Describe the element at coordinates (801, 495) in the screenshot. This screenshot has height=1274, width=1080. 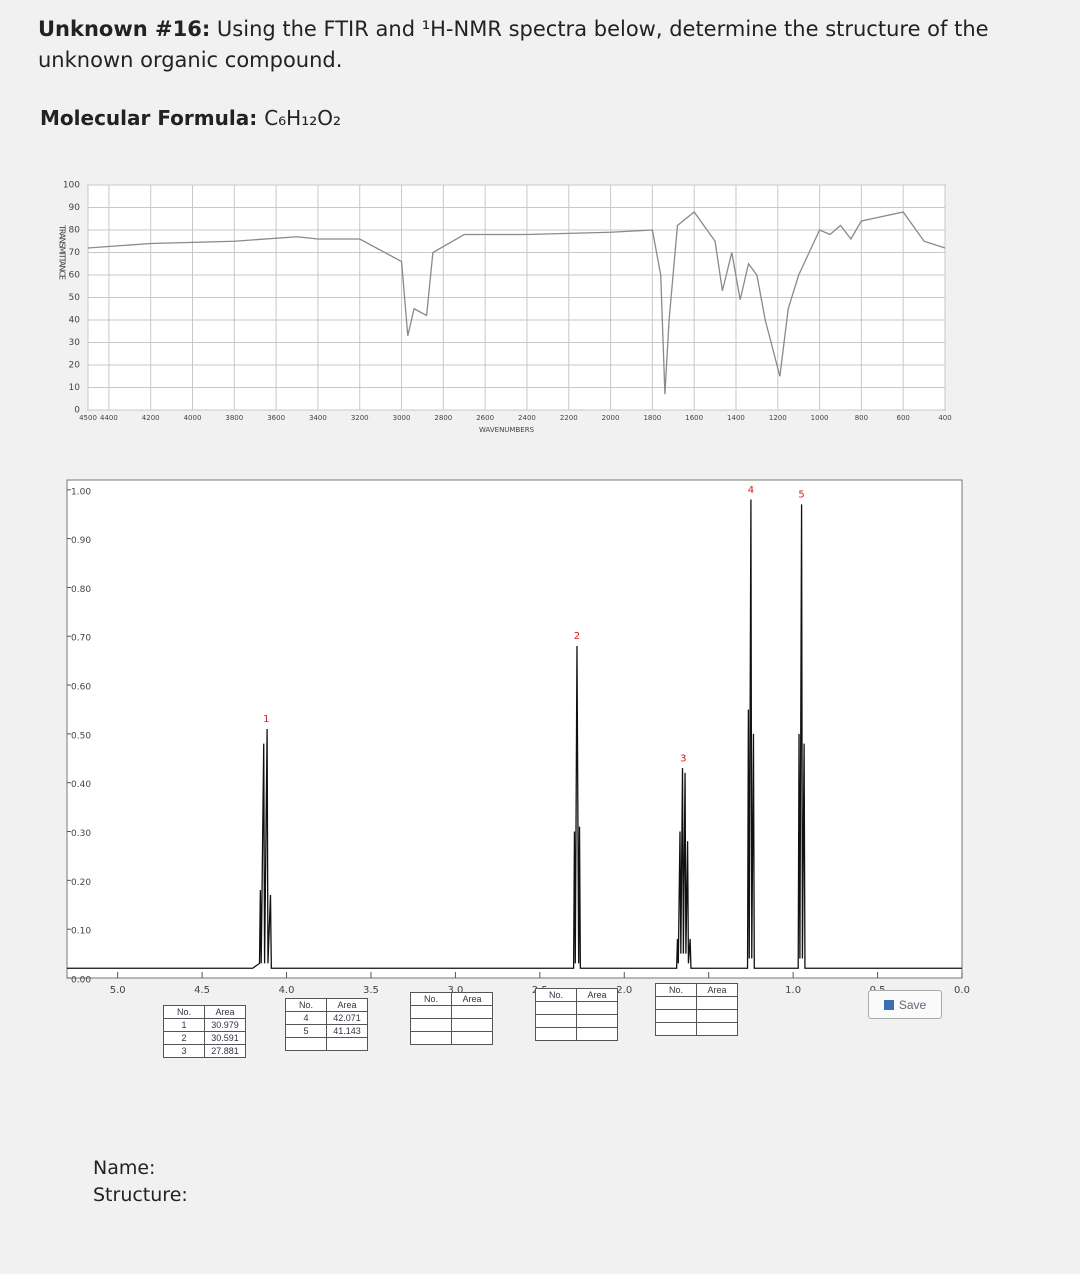
I see `peak-label: 5` at that location.